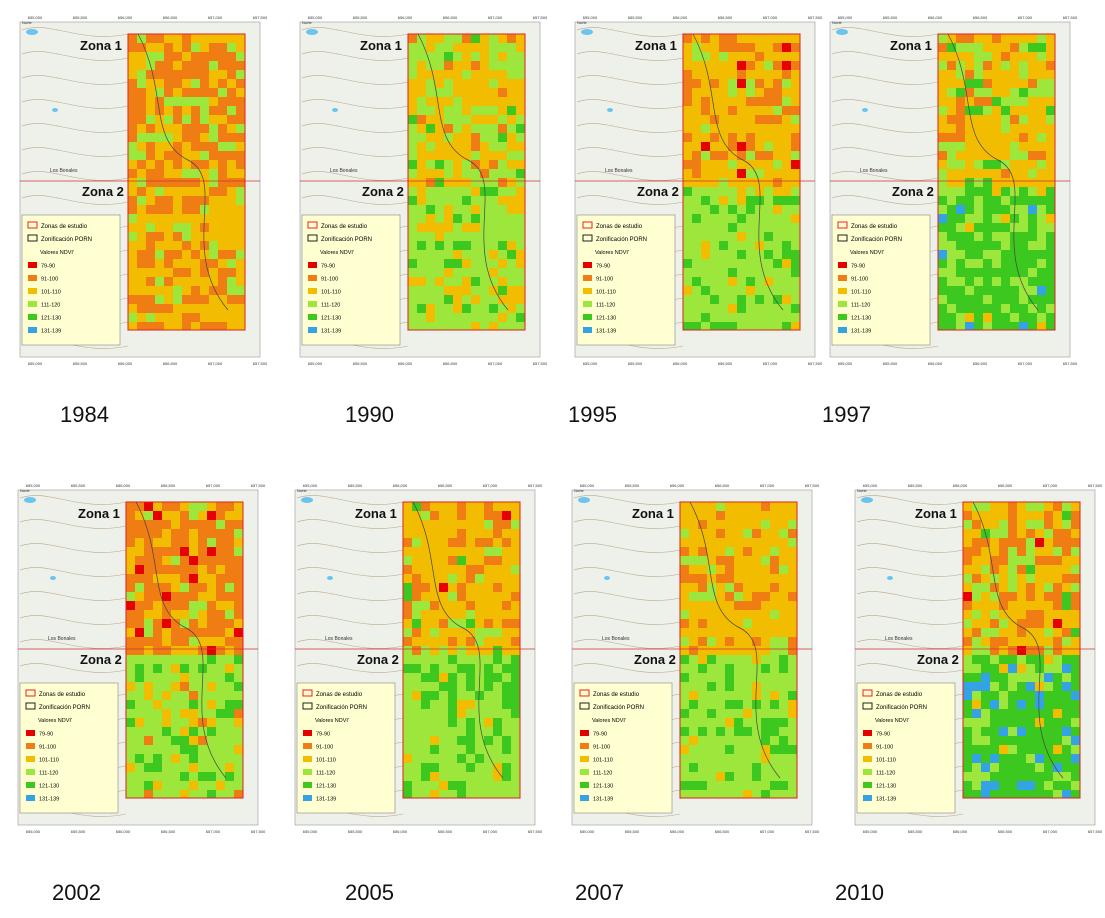 This screenshot has height=918, width=1105. What do you see at coordinates (46, 735) in the screenshot?
I see `legend-text: 79-90` at bounding box center [46, 735].